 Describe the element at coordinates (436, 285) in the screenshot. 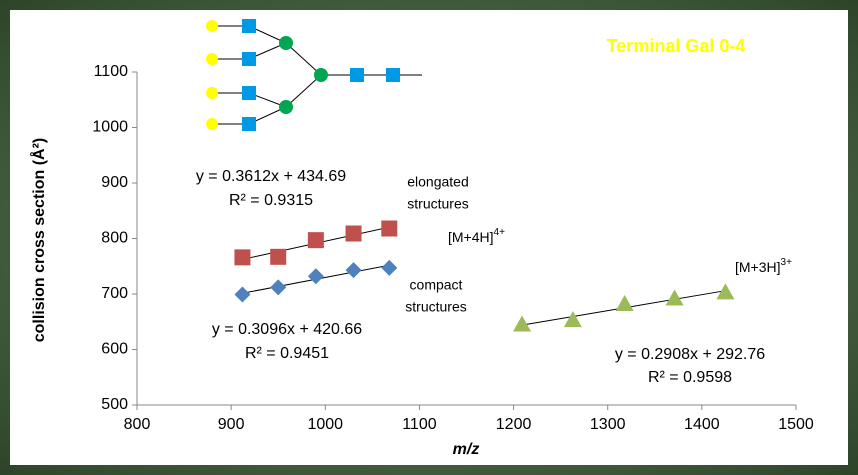

I see `annotation: compact` at that location.